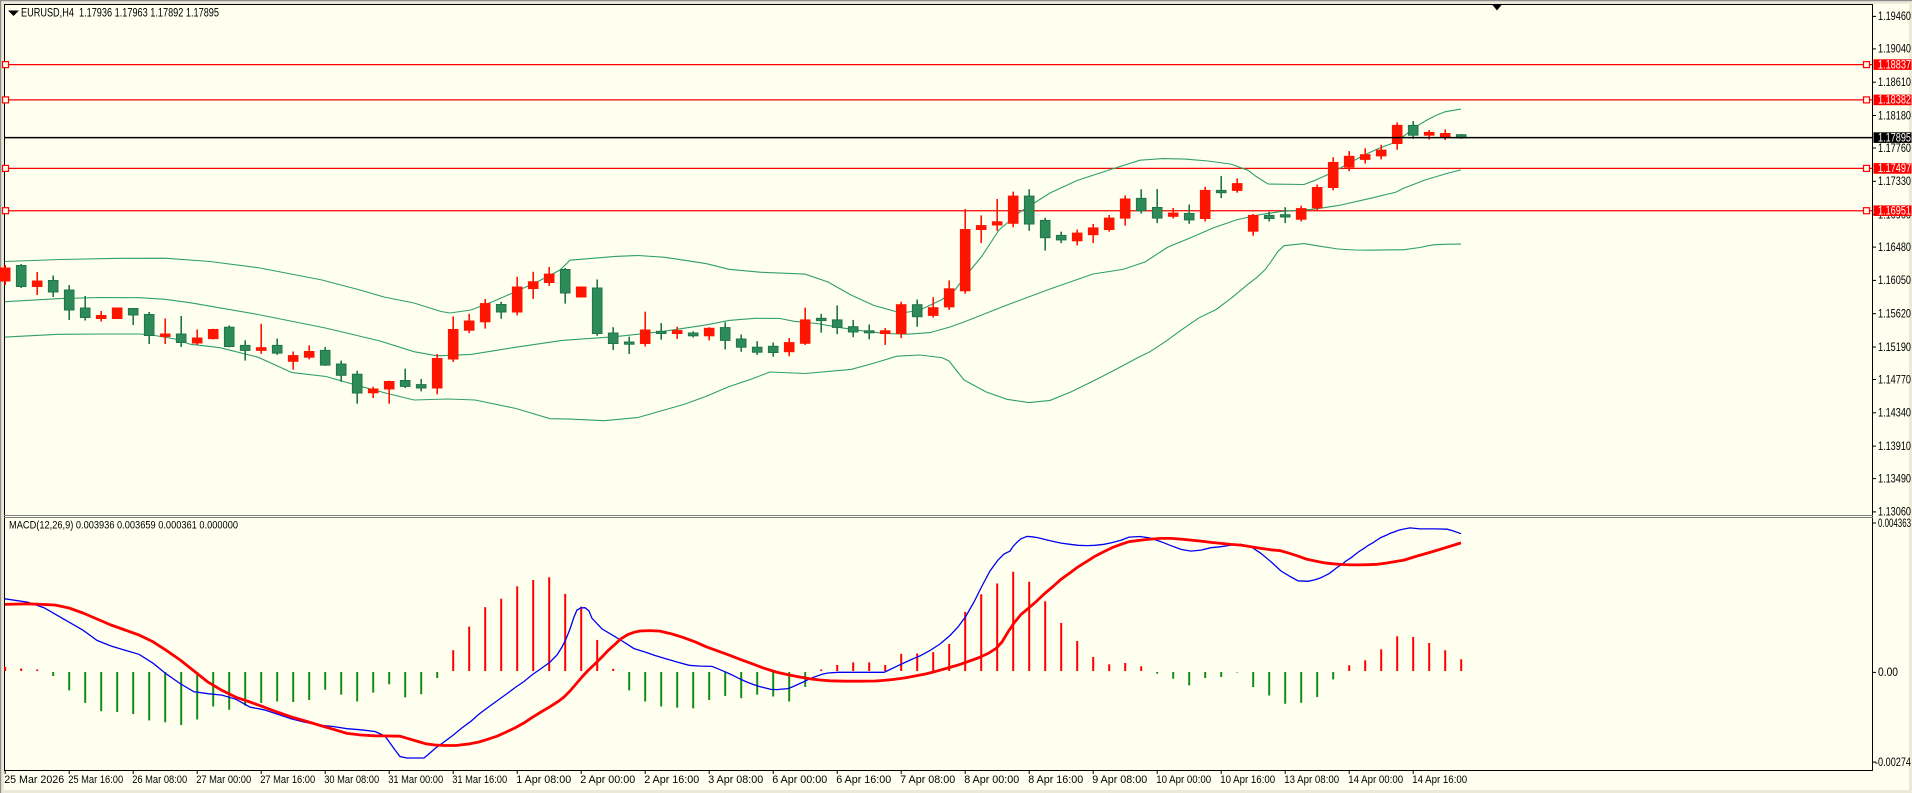 Image resolution: width=1912 pixels, height=793 pixels. I want to click on svg-text: 1.17497, so click(1894, 168).